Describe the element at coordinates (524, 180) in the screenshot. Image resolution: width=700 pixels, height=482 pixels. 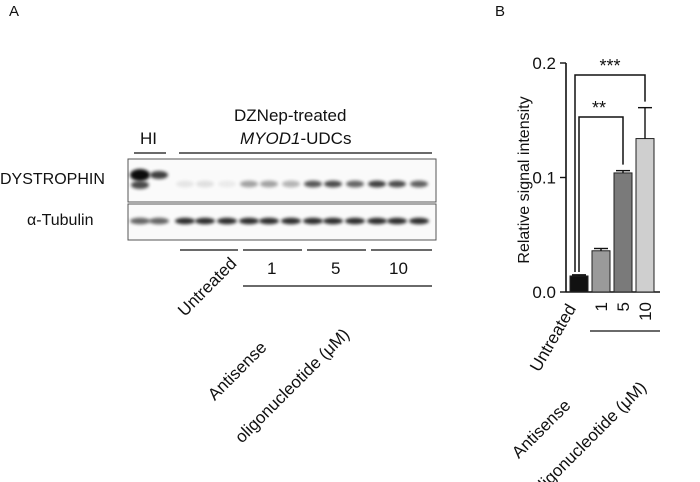
I see `y-axis-title: Relative signal intensity` at that location.